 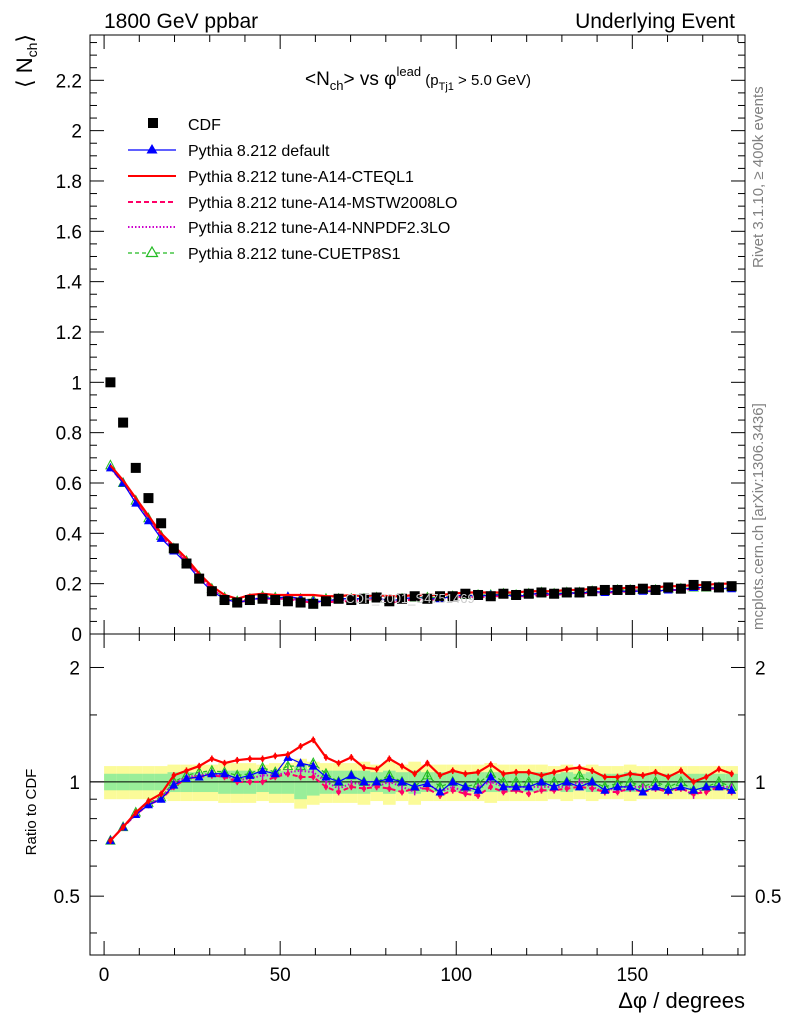 I want to click on main-ytick-label-5: 1, so click(x=76, y=383).